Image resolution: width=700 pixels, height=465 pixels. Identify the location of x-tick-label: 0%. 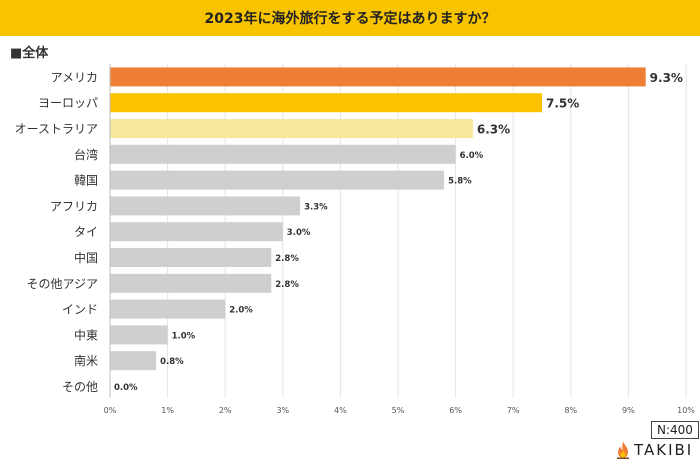
(110, 410).